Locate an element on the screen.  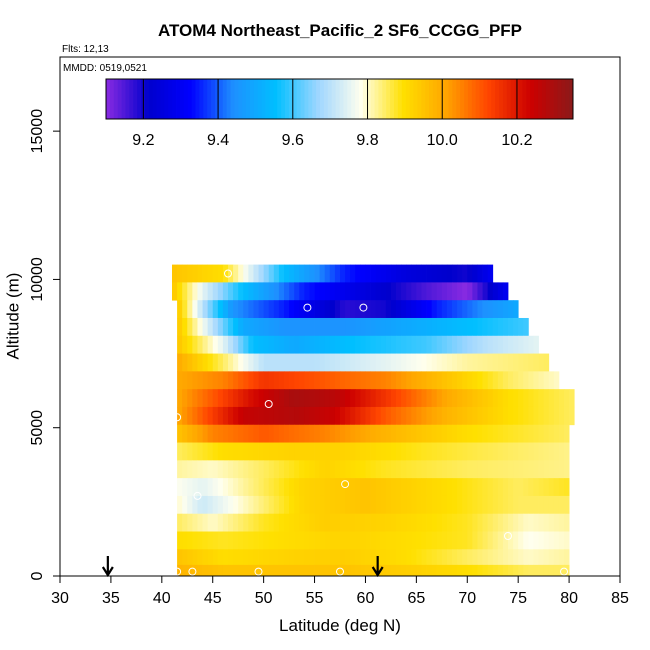
sample-point is located at coordinates (228, 273).